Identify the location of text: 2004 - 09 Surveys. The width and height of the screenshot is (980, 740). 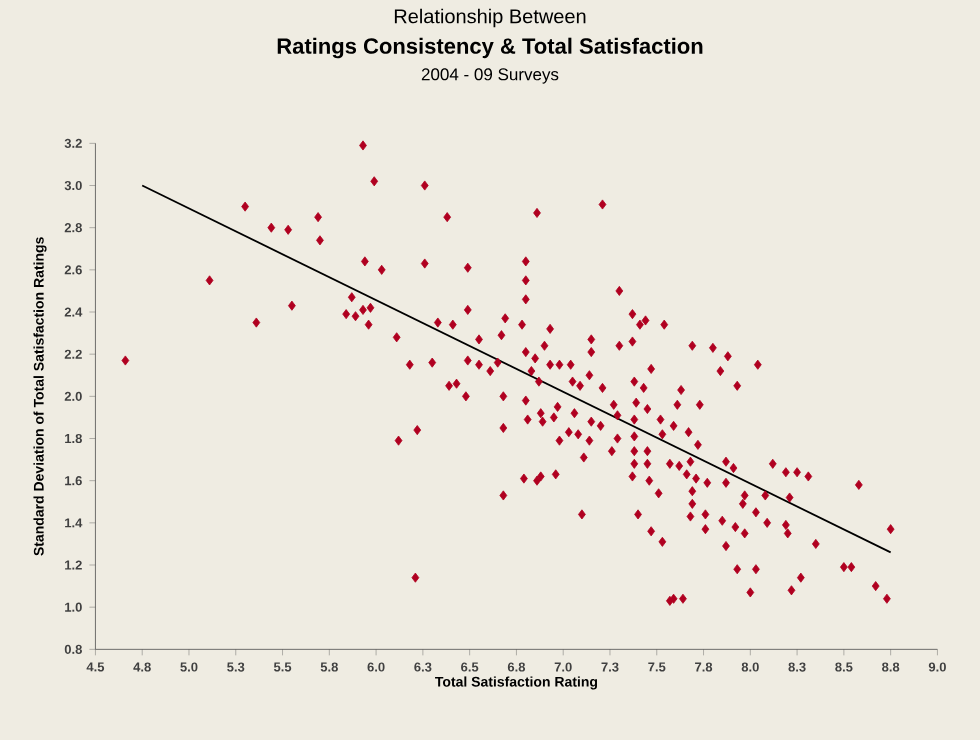
(490, 76).